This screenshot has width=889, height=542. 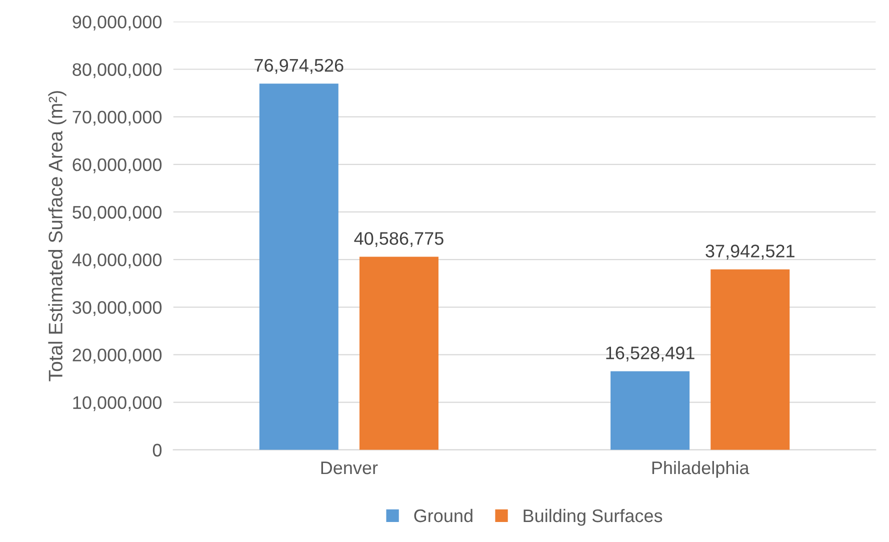 What do you see at coordinates (593, 517) in the screenshot?
I see `legend-label: Building Surfaces` at bounding box center [593, 517].